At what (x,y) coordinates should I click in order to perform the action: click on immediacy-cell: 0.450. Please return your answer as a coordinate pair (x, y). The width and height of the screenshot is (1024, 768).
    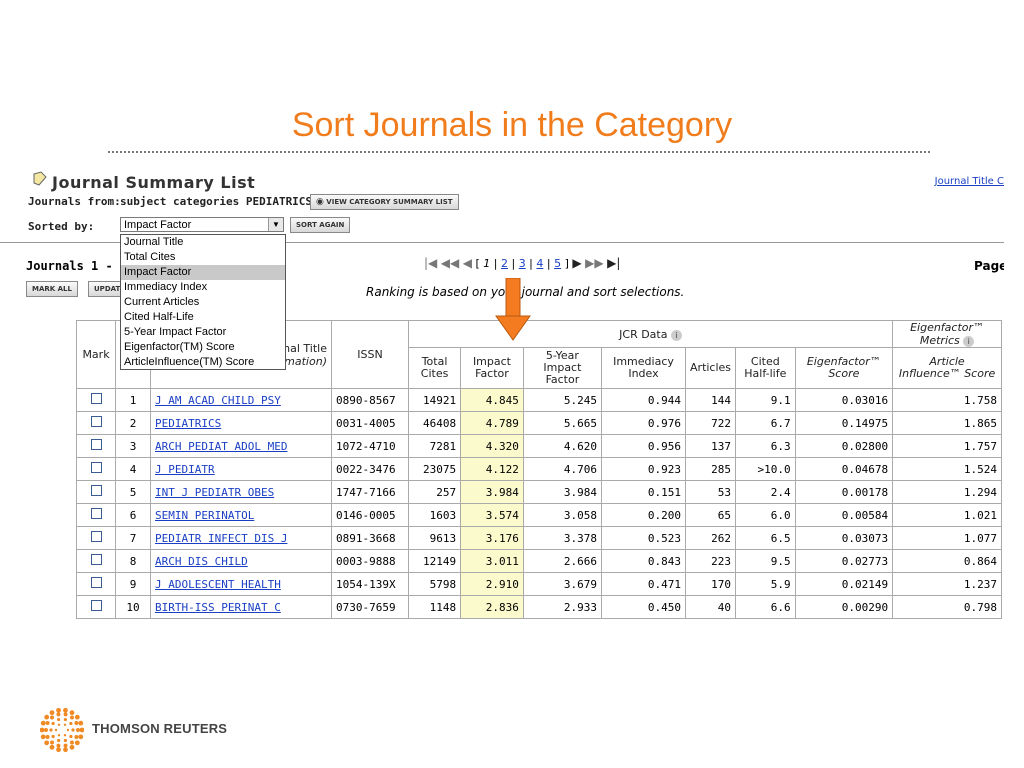
    Looking at the image, I should click on (643, 607).